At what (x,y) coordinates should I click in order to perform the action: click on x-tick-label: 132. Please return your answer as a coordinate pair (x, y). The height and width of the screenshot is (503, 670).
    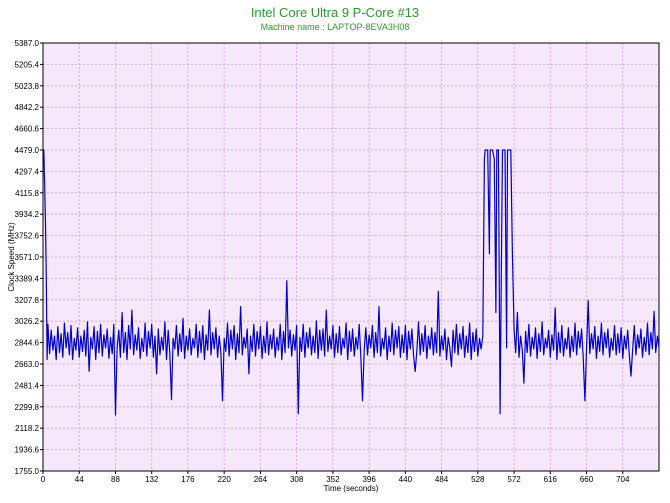
    Looking at the image, I should click on (152, 479).